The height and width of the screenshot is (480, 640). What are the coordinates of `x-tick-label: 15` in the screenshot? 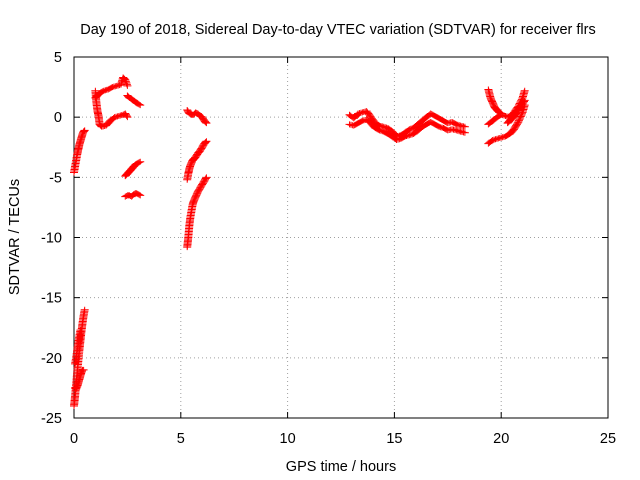 It's located at (394, 439).